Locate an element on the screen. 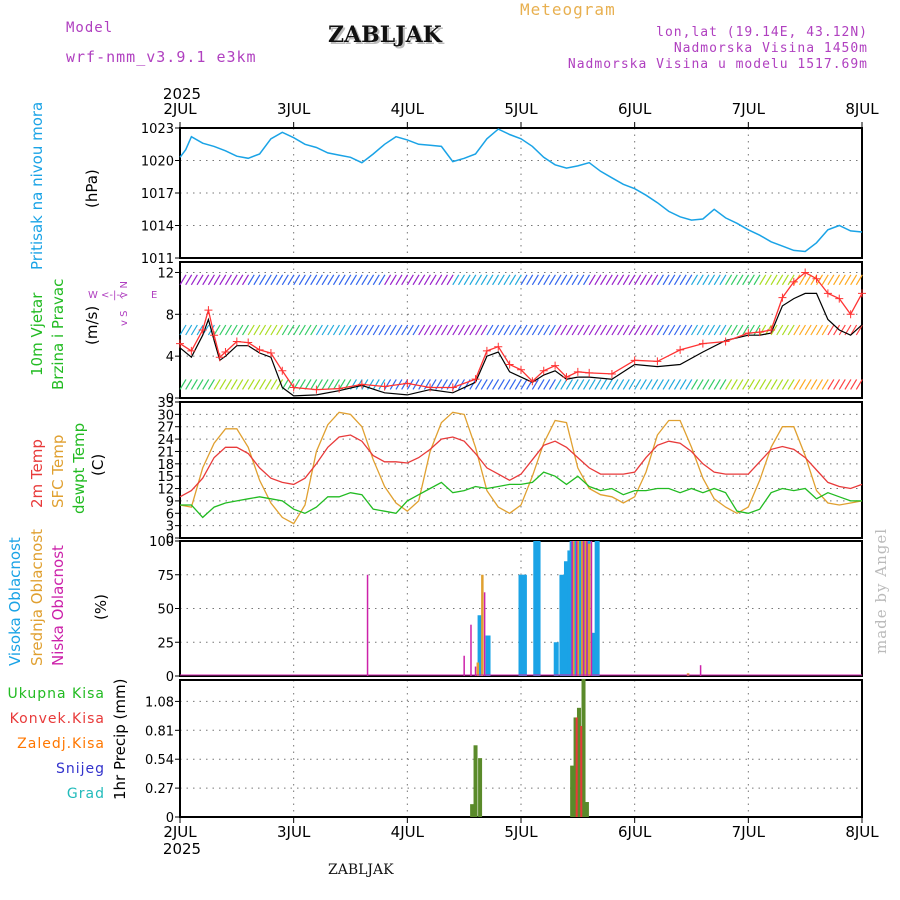  compass-east: E is located at coordinates (154, 295).